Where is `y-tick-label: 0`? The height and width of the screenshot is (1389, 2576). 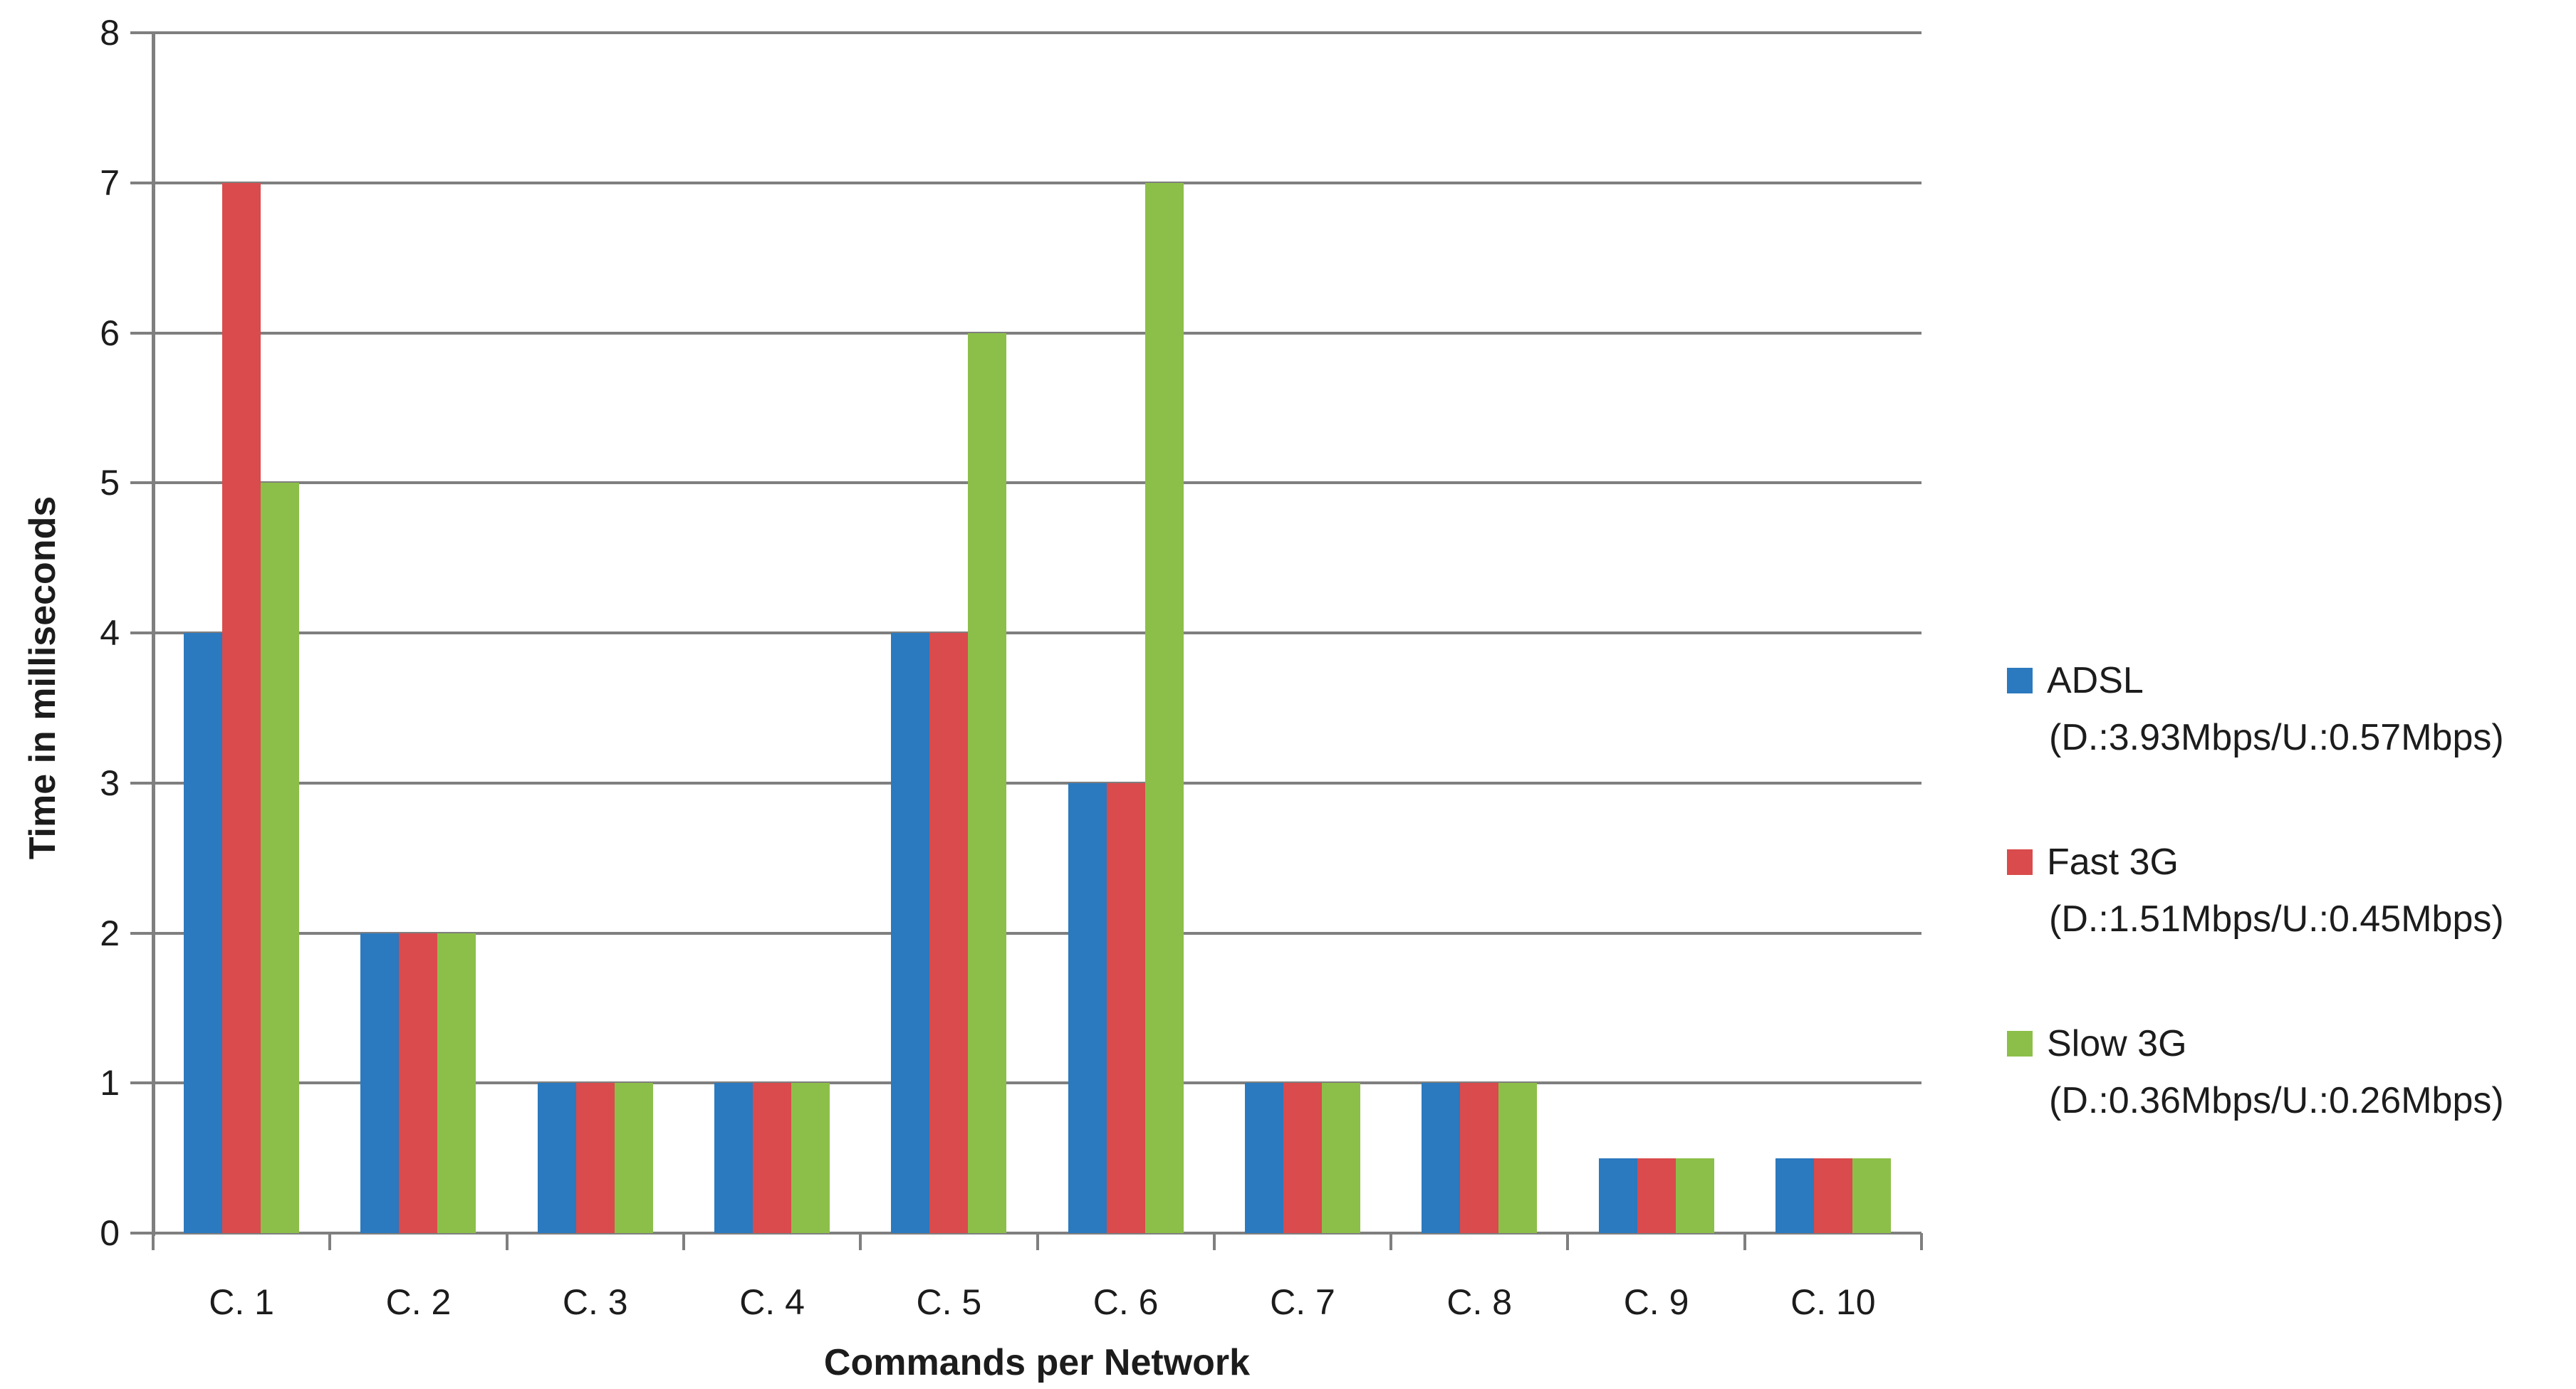 y-tick-label: 0 is located at coordinates (110, 1233).